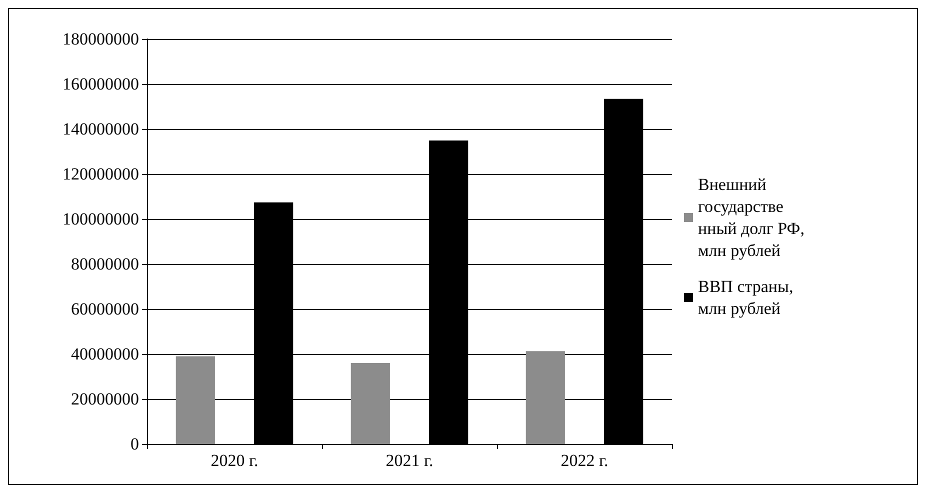 The height and width of the screenshot is (495, 928). Describe the element at coordinates (100, 129) in the screenshot. I see `y-tick-label: 140000000` at that location.